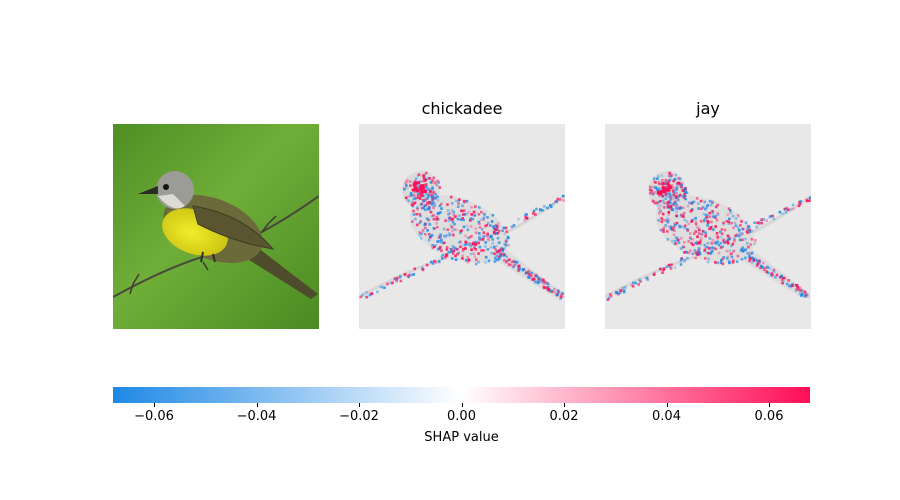  I want to click on shap-hotspot, so click(664, 192).